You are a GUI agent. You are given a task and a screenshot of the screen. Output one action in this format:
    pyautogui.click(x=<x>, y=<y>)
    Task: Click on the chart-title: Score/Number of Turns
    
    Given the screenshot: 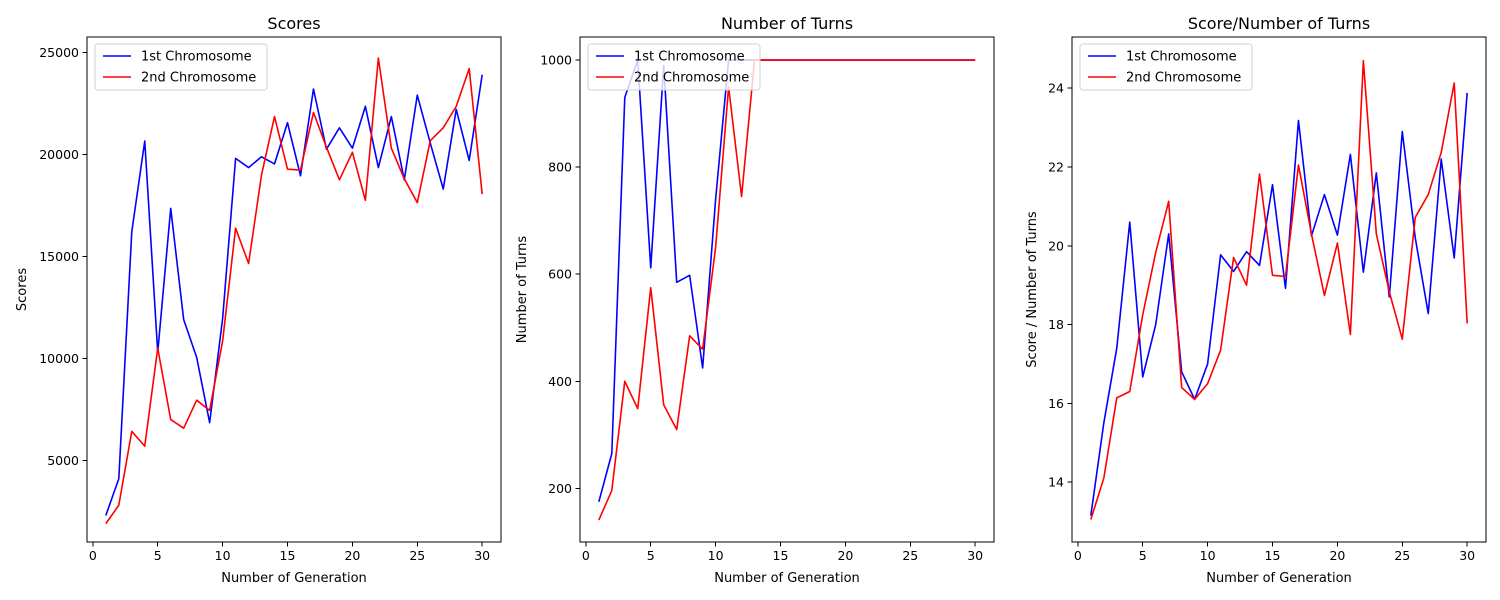 What is the action you would take?
    pyautogui.click(x=1279, y=23)
    